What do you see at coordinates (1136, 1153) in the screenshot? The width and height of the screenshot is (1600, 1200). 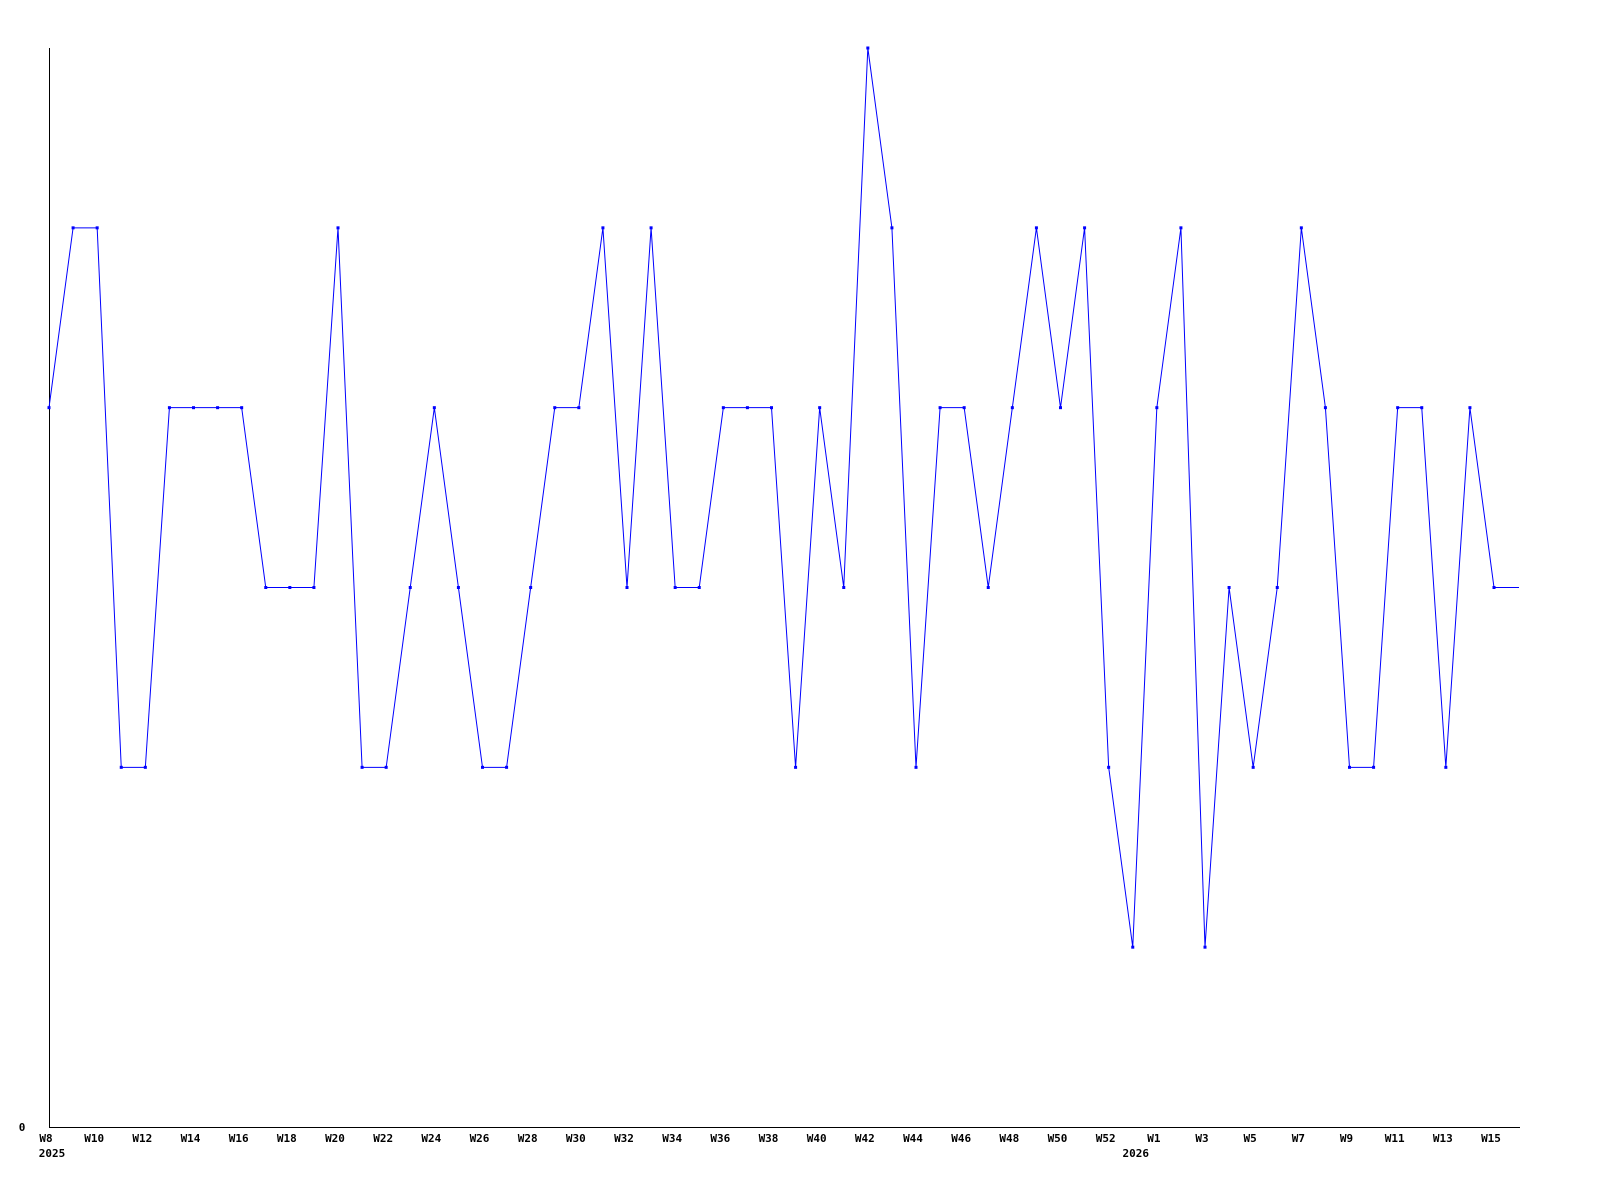 I see `x-year-label: 2026` at bounding box center [1136, 1153].